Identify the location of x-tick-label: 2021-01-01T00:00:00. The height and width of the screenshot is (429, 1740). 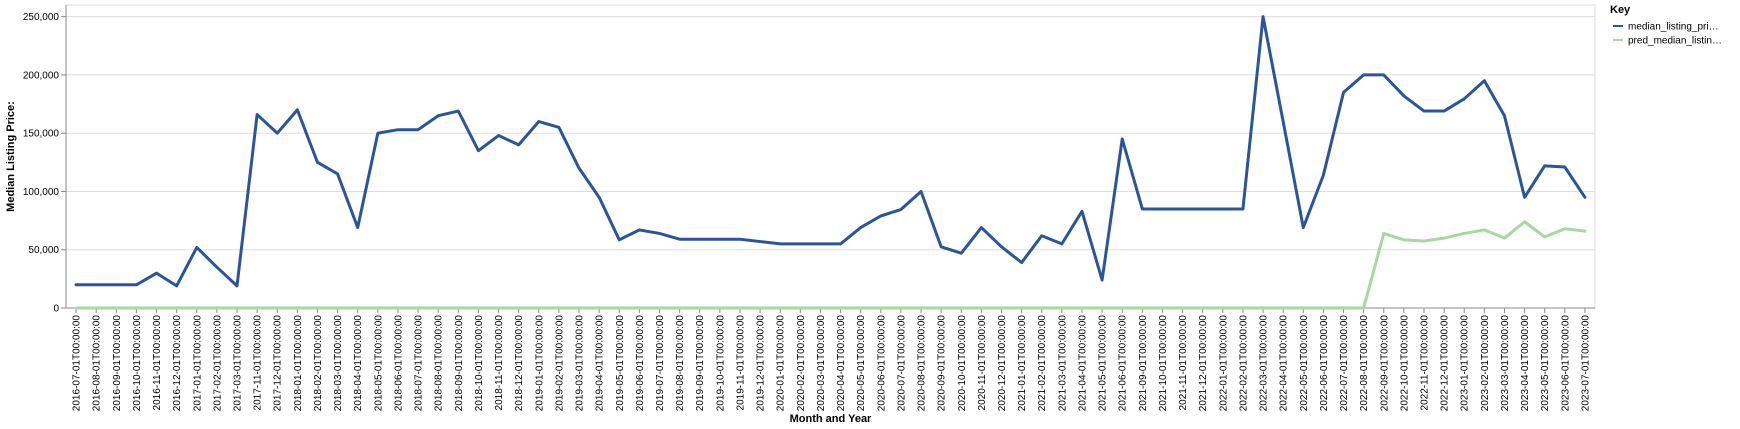
(1022, 363).